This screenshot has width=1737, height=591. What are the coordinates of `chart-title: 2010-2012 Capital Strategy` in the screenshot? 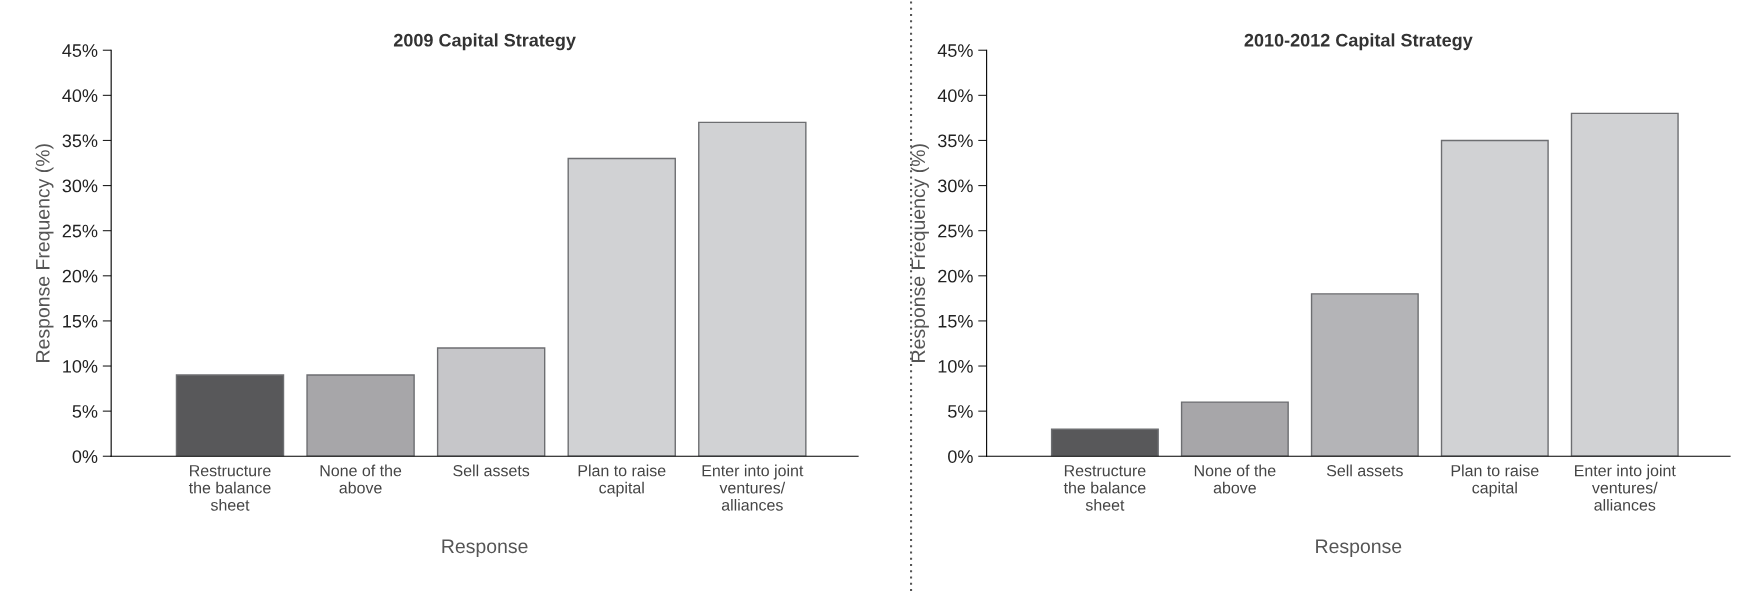 It's located at (1358, 42).